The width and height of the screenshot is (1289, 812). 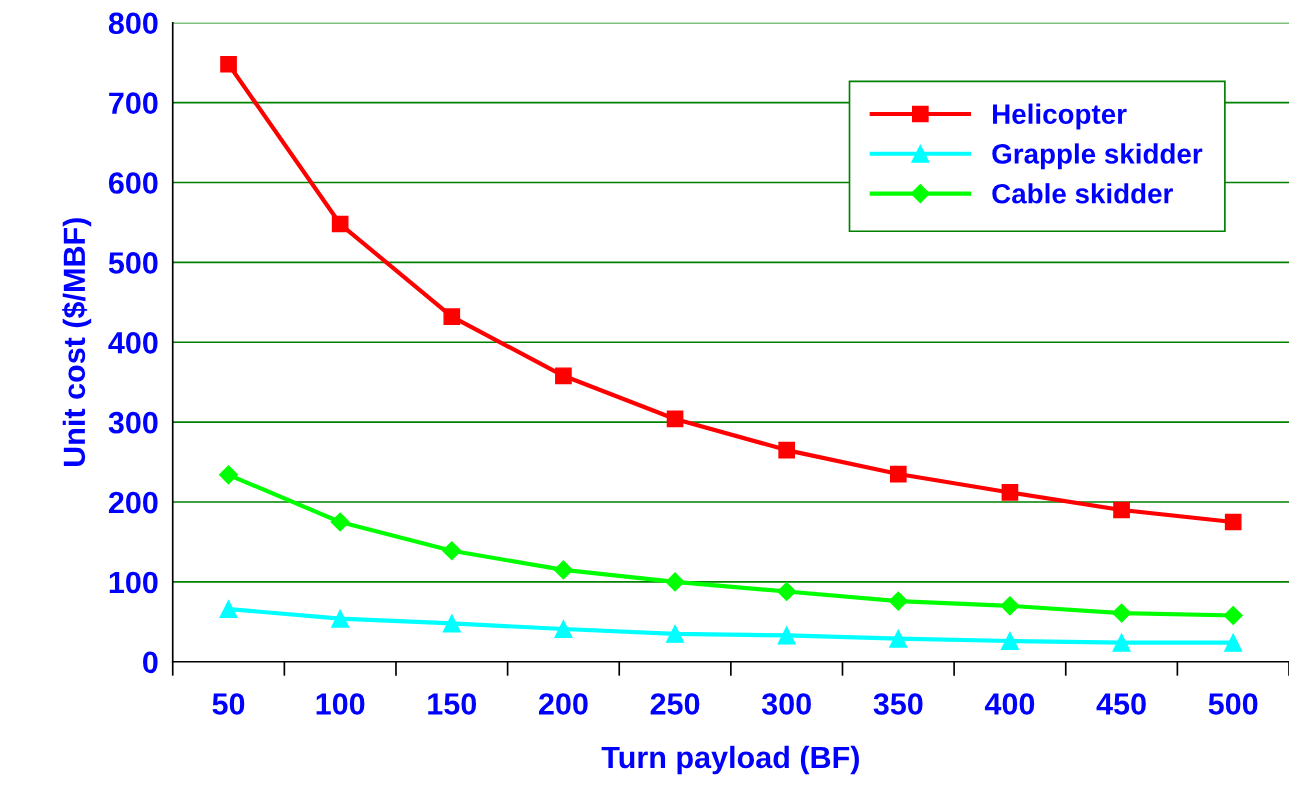 What do you see at coordinates (898, 704) in the screenshot?
I see `x-tick-label: 350` at bounding box center [898, 704].